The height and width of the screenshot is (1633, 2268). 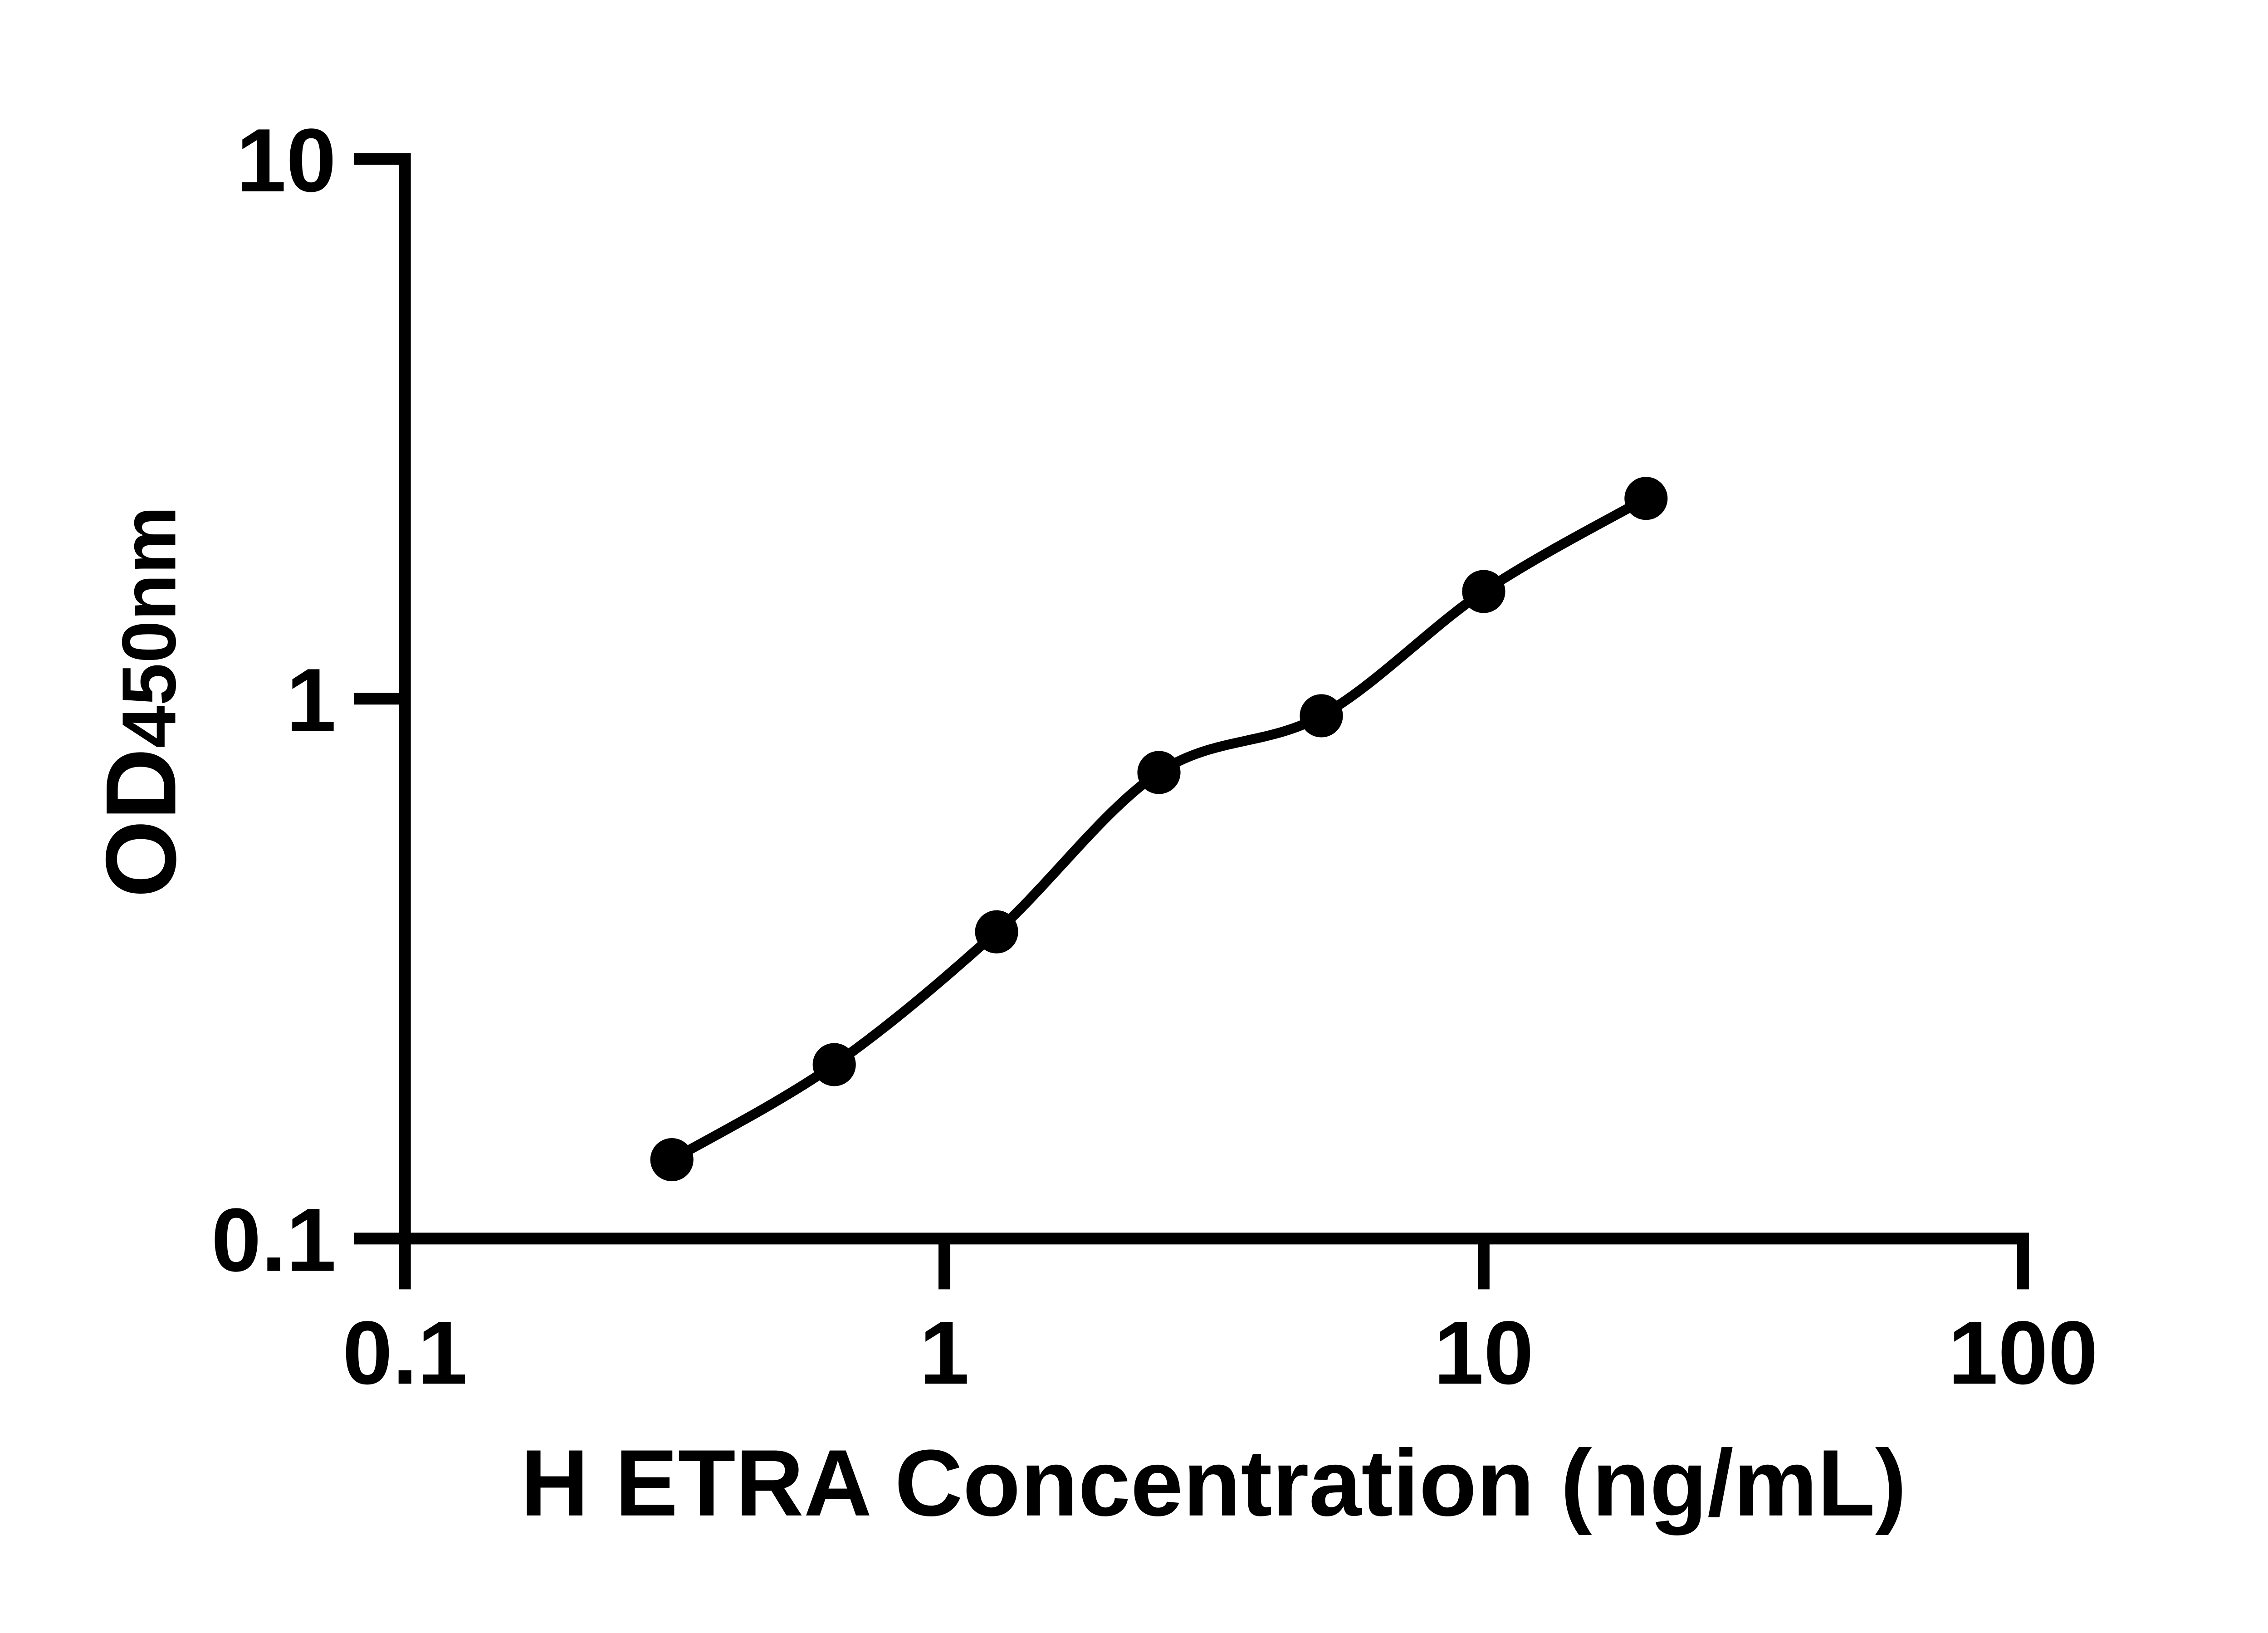 I want to click on x-tick-label: 100, so click(x=2023, y=1352).